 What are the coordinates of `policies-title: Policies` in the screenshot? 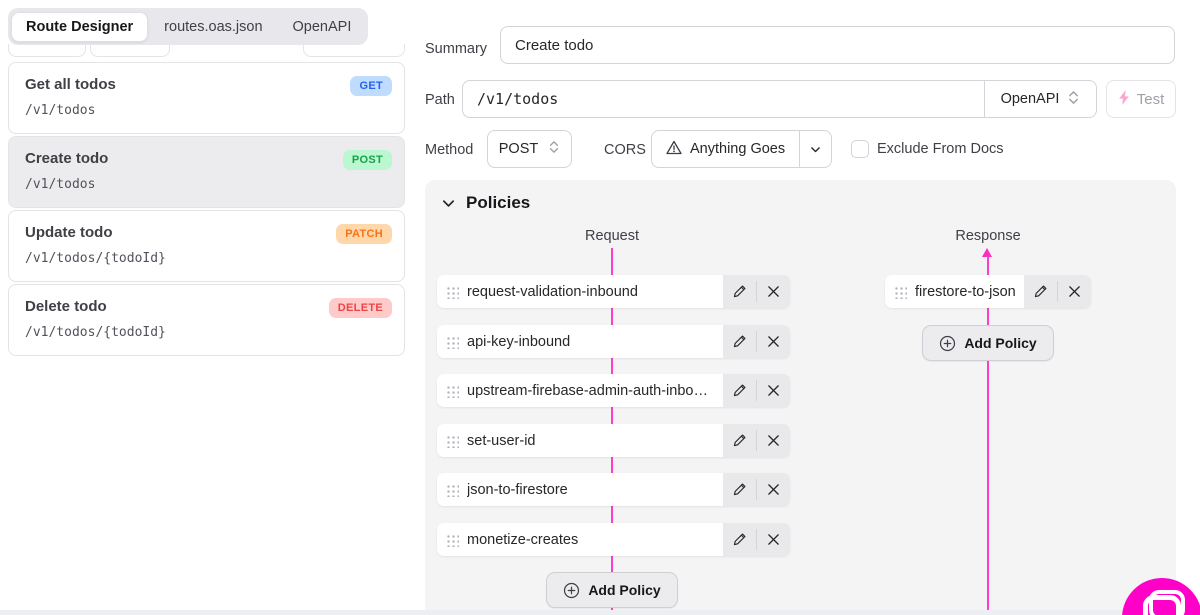 It's located at (498, 202).